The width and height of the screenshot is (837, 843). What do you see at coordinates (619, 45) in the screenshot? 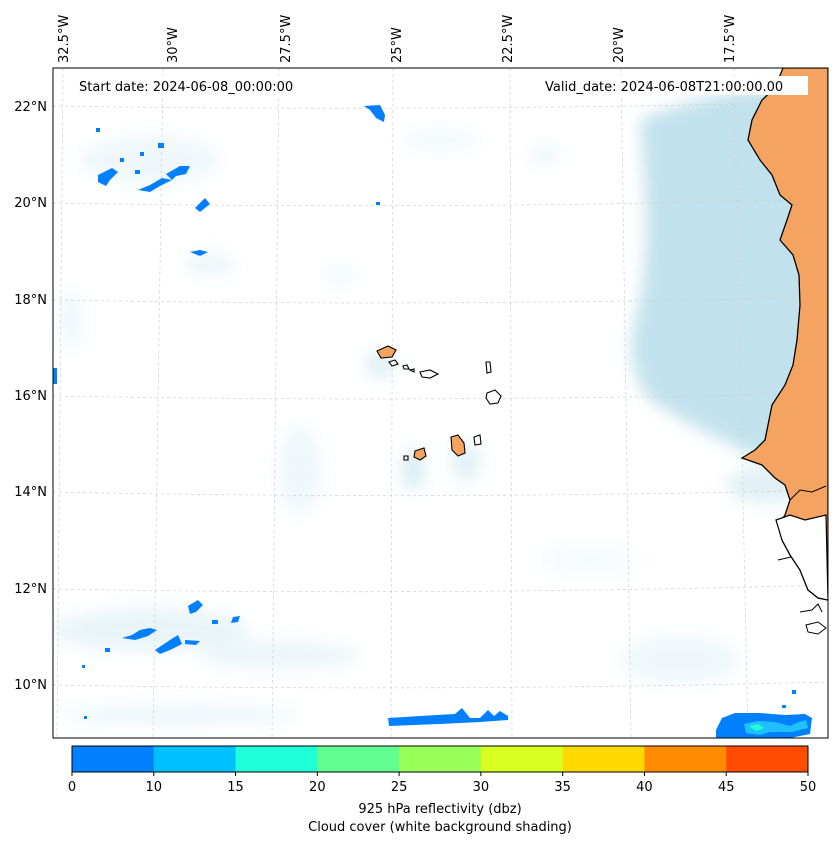
I see `lon-label: 20°W` at bounding box center [619, 45].